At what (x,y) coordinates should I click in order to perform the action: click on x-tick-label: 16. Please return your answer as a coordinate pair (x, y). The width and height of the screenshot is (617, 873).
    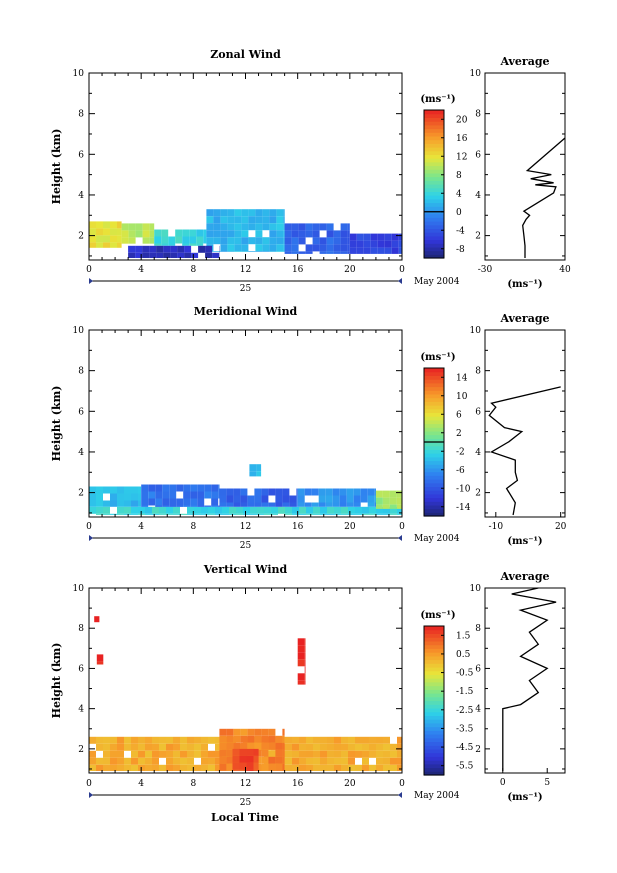
    Looking at the image, I should click on (298, 784).